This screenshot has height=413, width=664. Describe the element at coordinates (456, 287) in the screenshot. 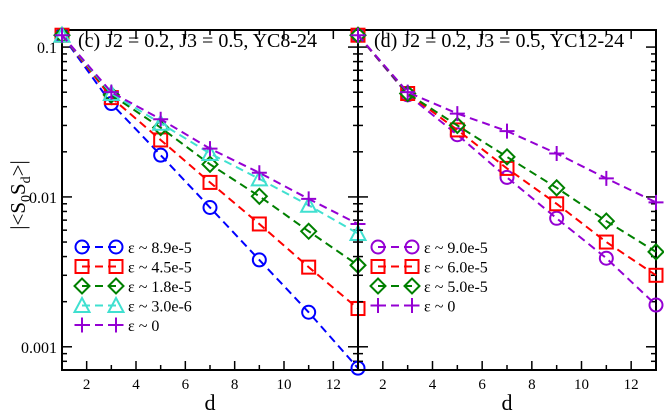

I see `legend-label: ε ~ 5.0e-5` at that location.